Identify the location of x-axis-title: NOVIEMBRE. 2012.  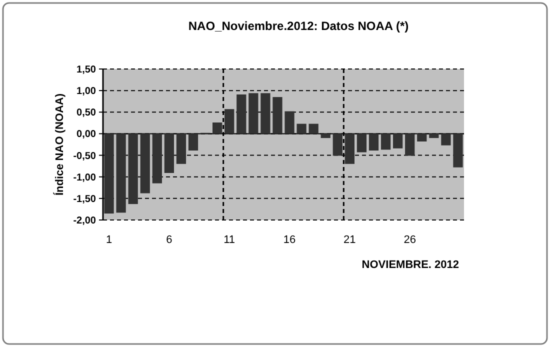
(410, 265).